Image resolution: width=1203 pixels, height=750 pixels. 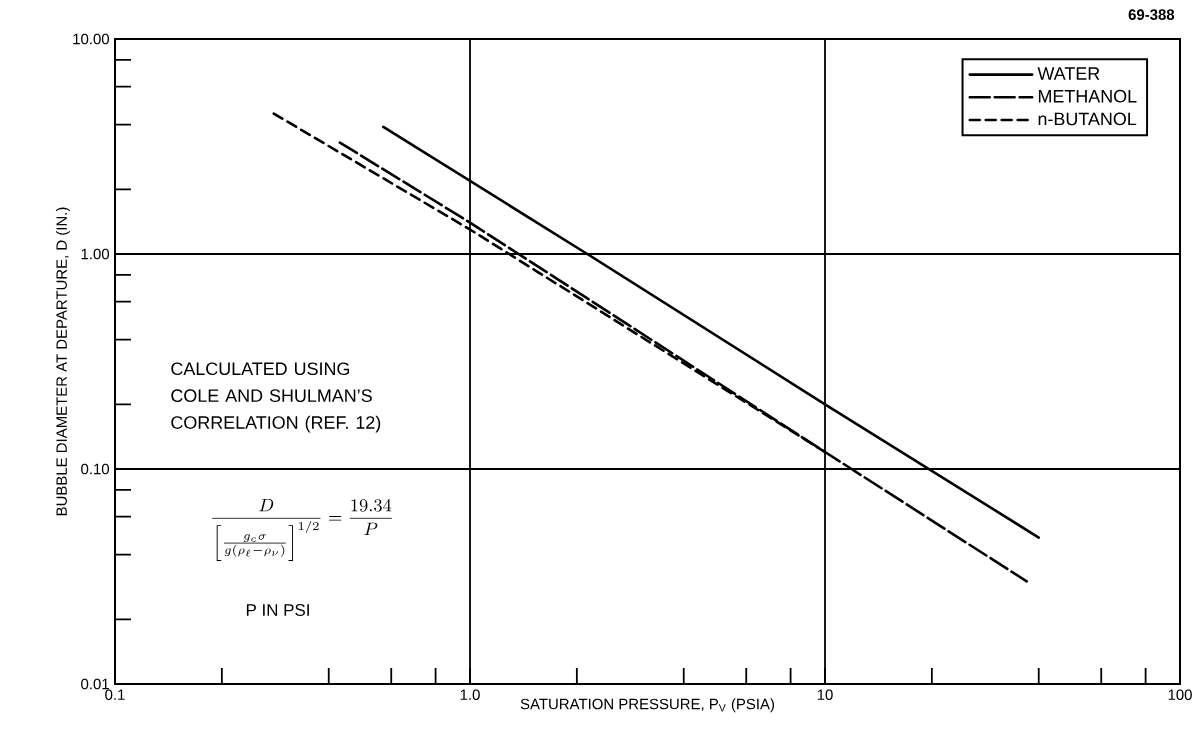 What do you see at coordinates (62, 361) in the screenshot?
I see `y-axis-title: BUBBLE DIAMETER AT DEPARTURE, D (IN.)` at bounding box center [62, 361].